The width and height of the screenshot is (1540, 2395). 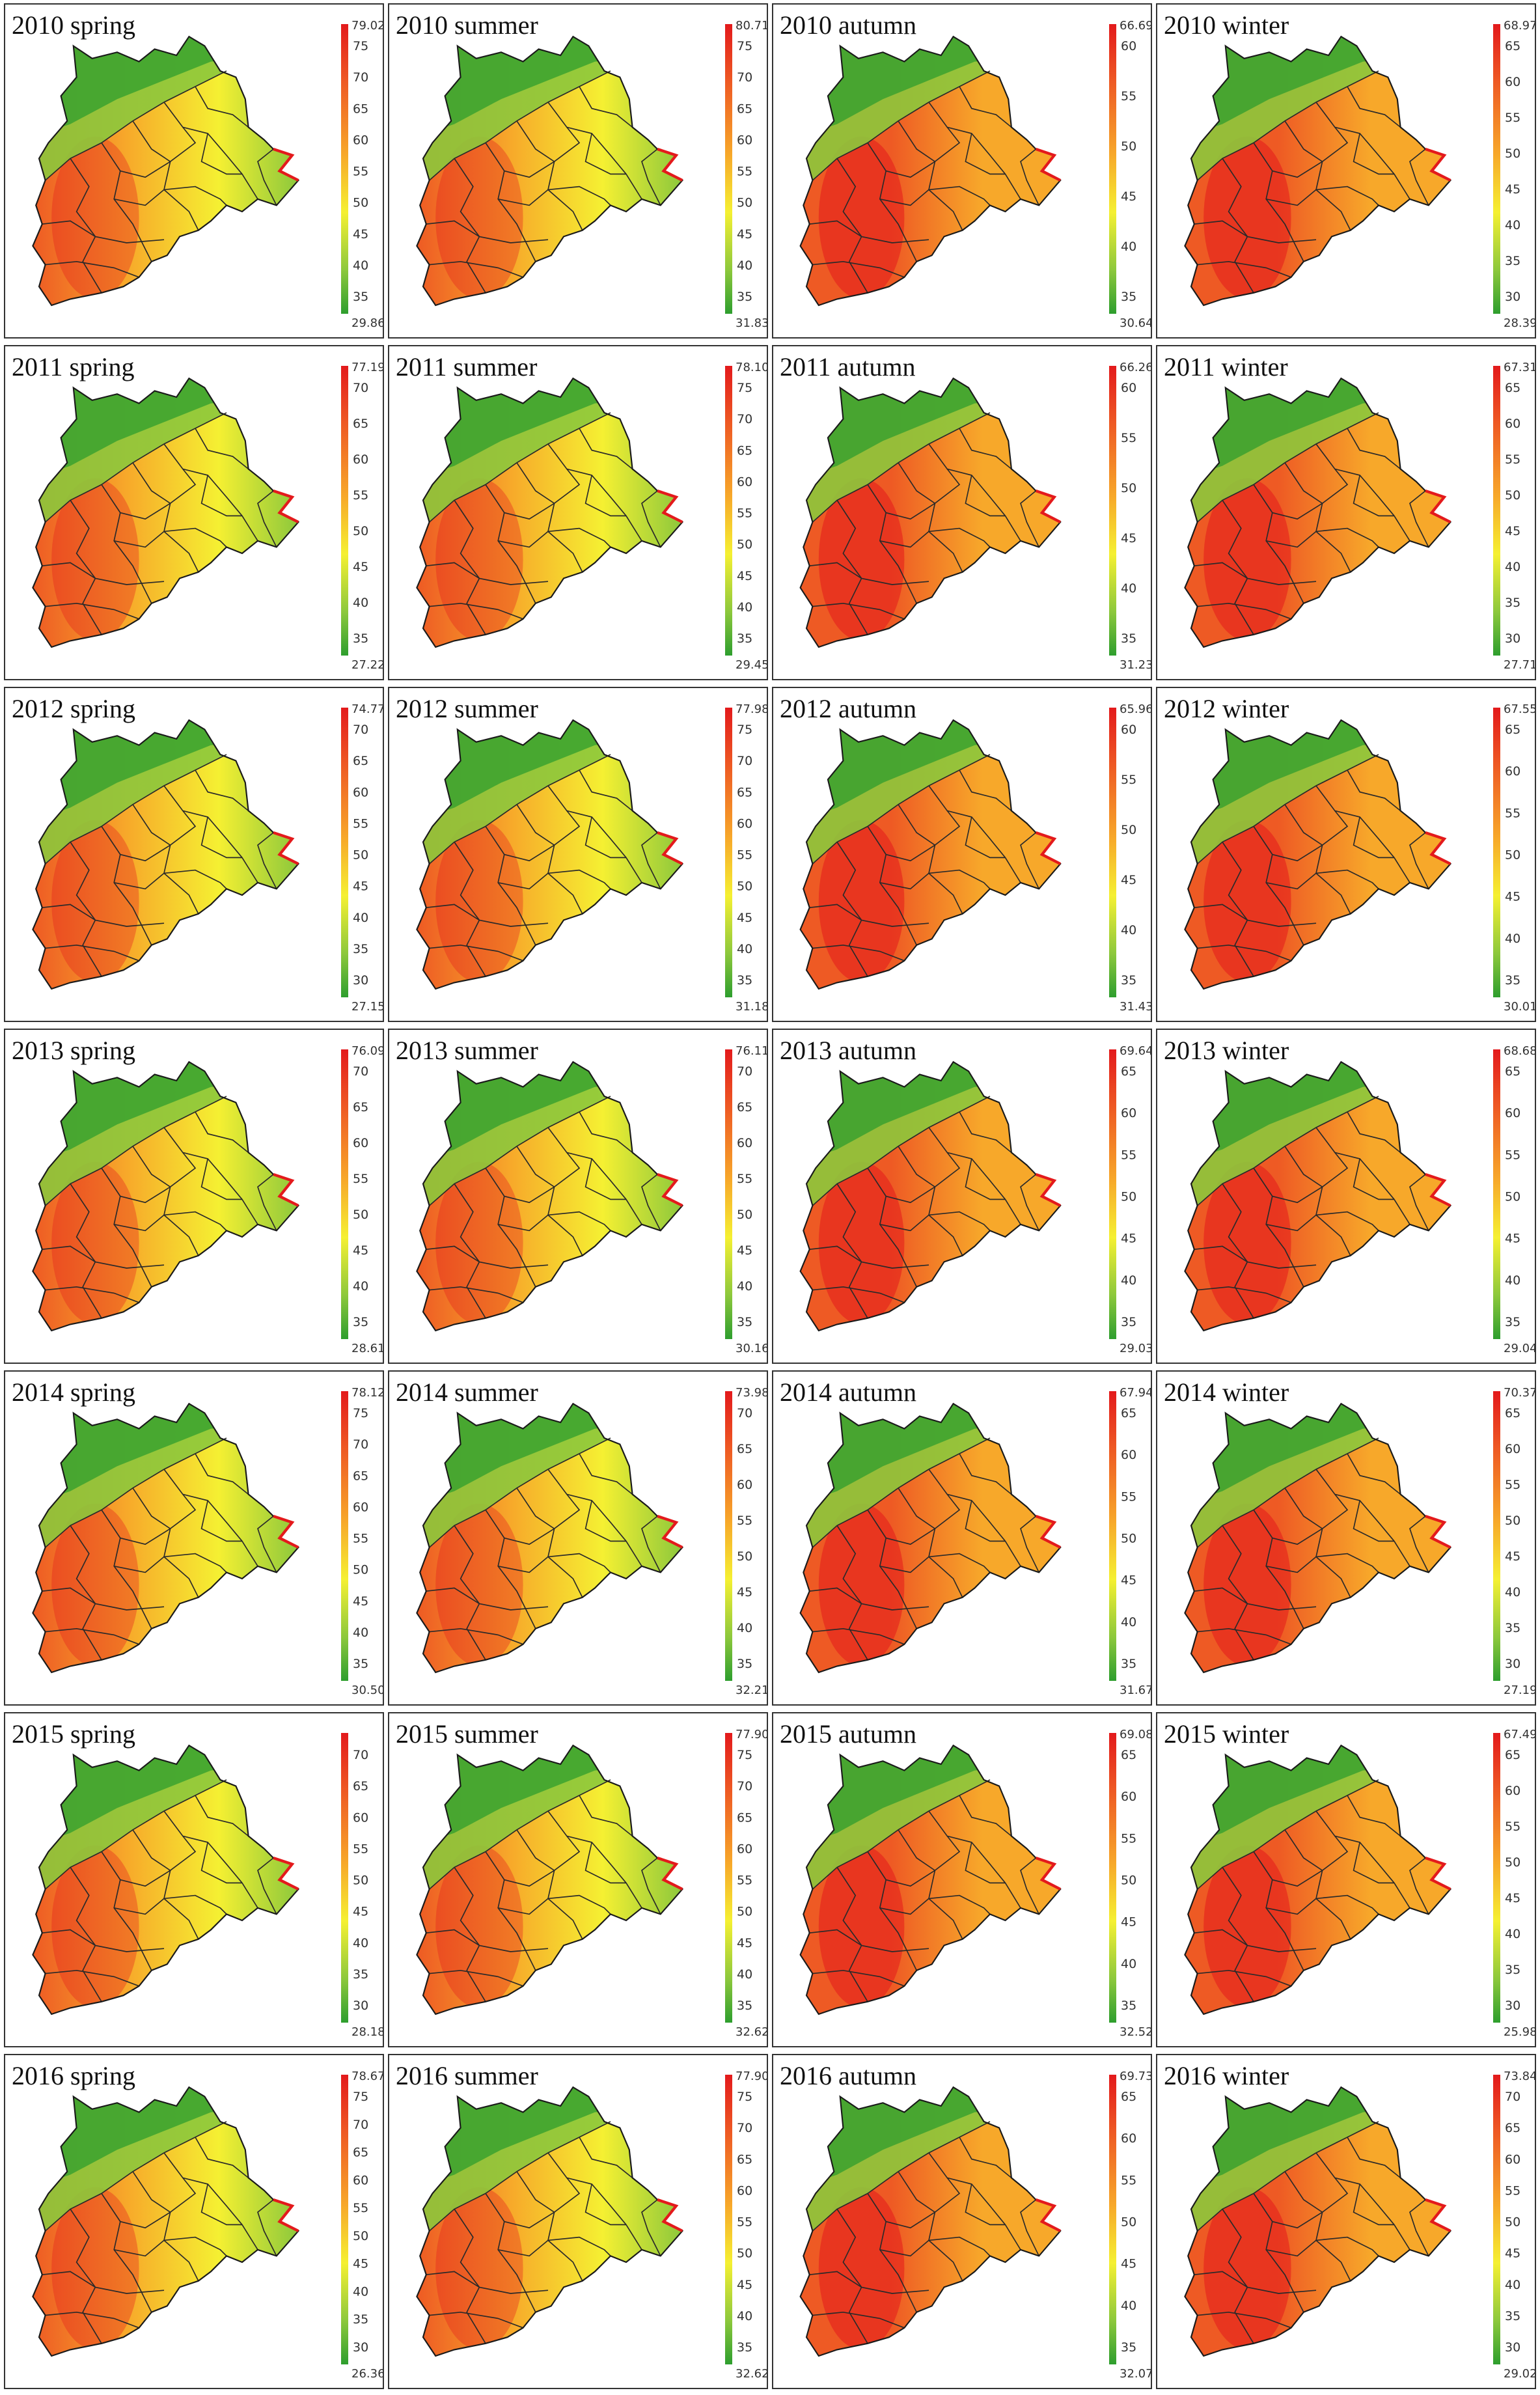 What do you see at coordinates (1514, 516) in the screenshot?
I see `colorbar: 67.3156 27.7189 65 60 55 50 45 40 35 30` at bounding box center [1514, 516].